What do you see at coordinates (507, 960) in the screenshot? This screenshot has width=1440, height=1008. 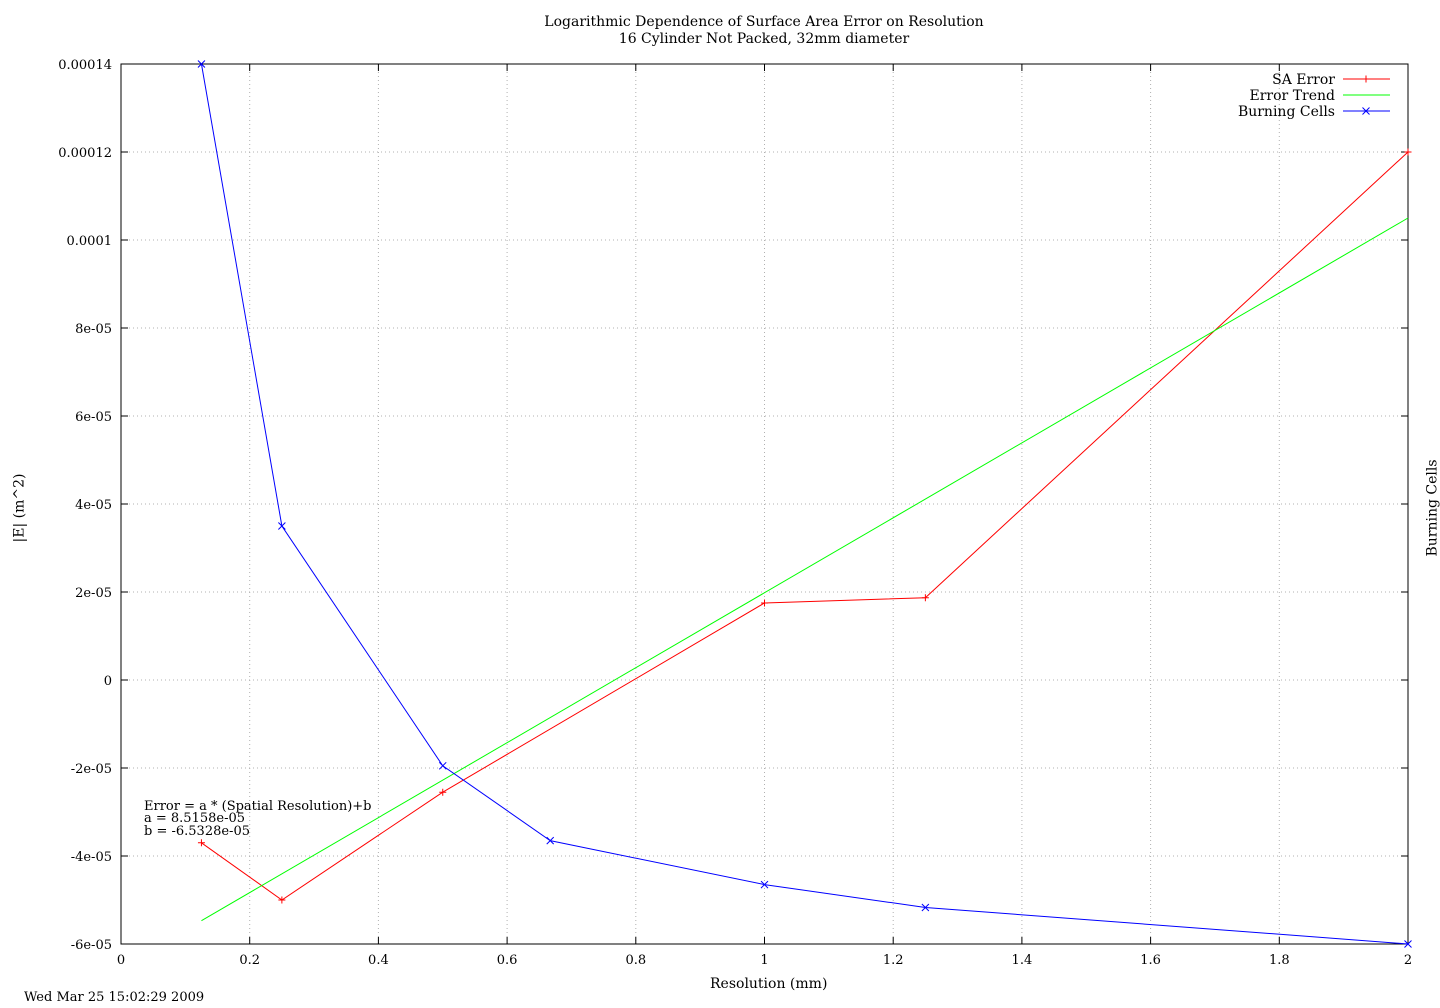 I see `x-tick-label: 0.6` at bounding box center [507, 960].